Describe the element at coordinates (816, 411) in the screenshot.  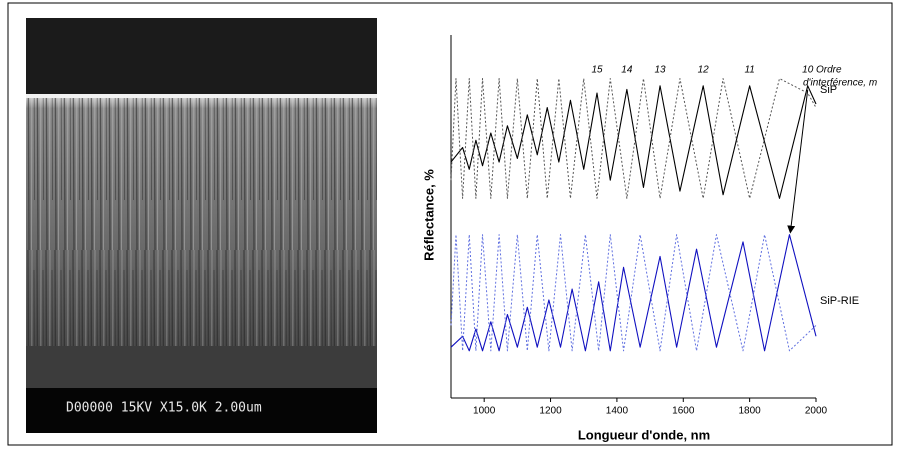
I see `x-tick-label: 2000` at that location.